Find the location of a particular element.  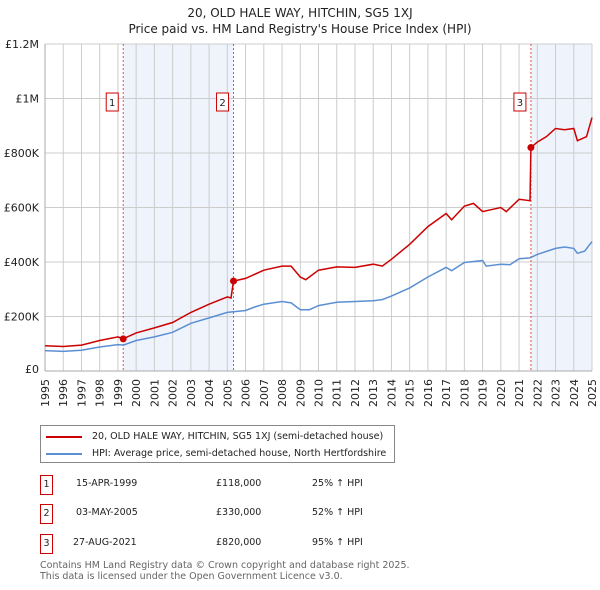

x-tick-label: 2002 is located at coordinates (173, 393).